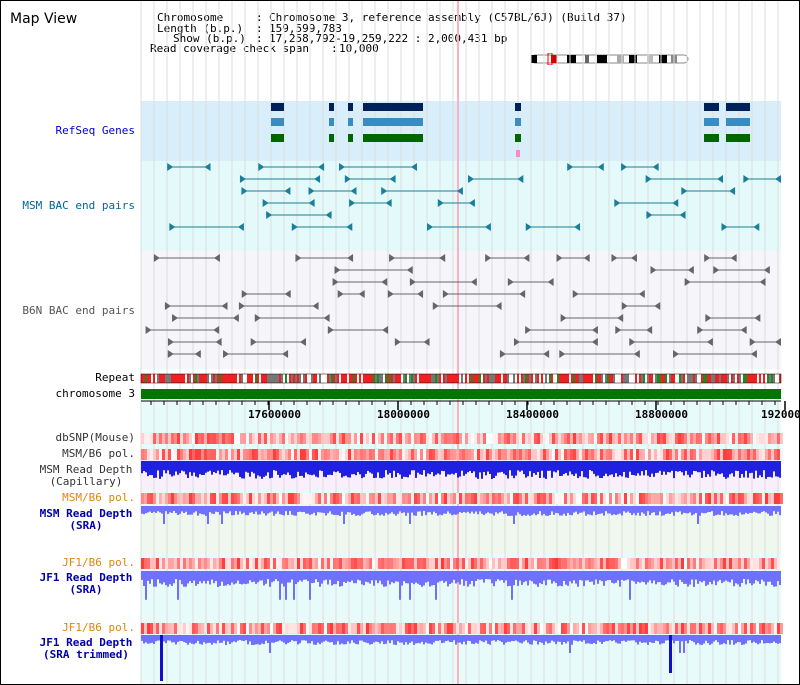 The height and width of the screenshot is (685, 800). What do you see at coordinates (78, 310) in the screenshot?
I see `b6n-bac-label: B6N BAC end pairs` at bounding box center [78, 310].